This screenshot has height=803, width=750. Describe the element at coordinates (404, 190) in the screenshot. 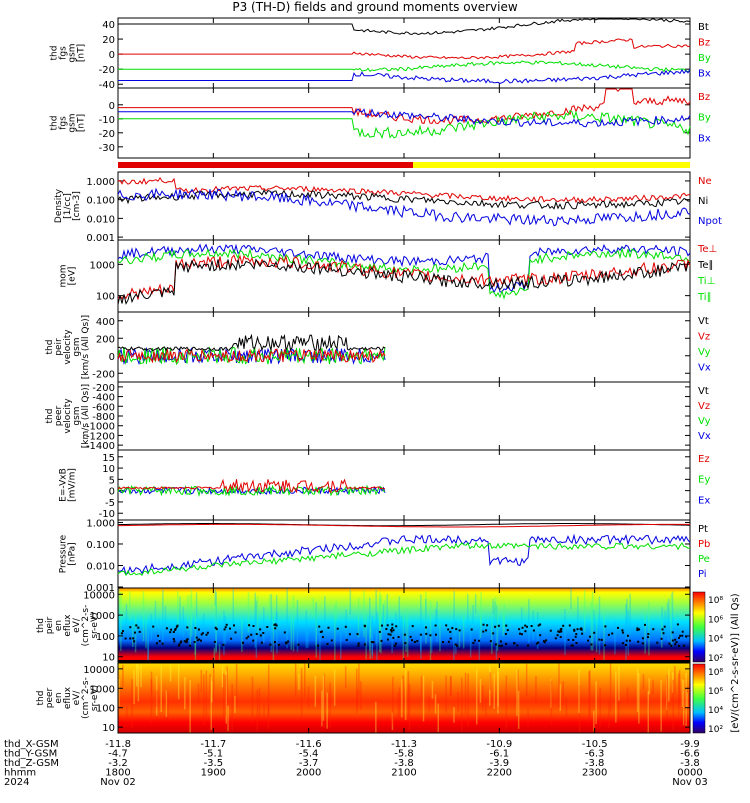

I see `series-Ne` at that location.